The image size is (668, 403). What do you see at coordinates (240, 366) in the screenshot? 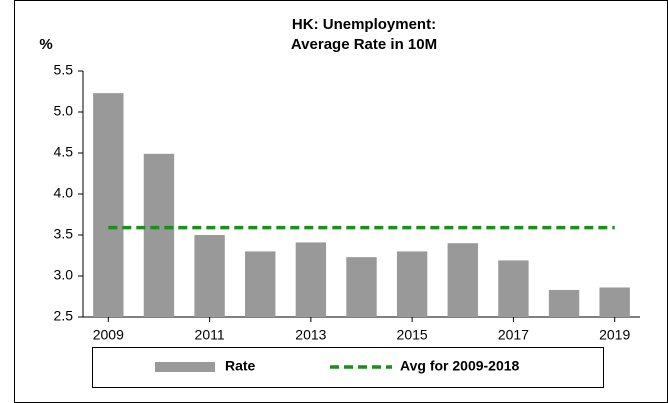
I see `legend-label: Rate` at bounding box center [240, 366].